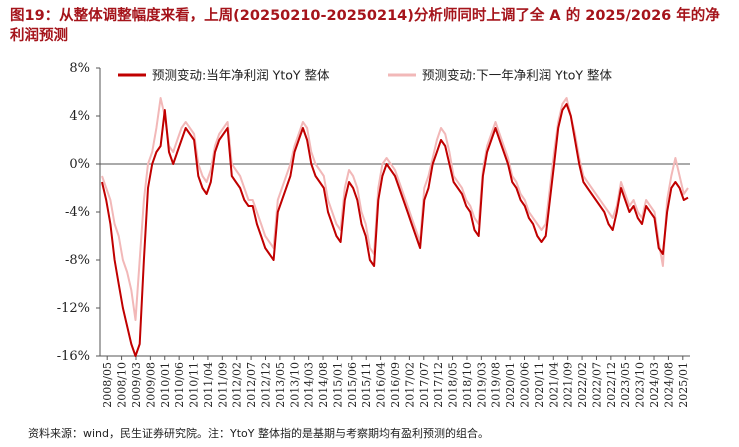  I want to click on x-tick-label: 2008/05, so click(107, 385).